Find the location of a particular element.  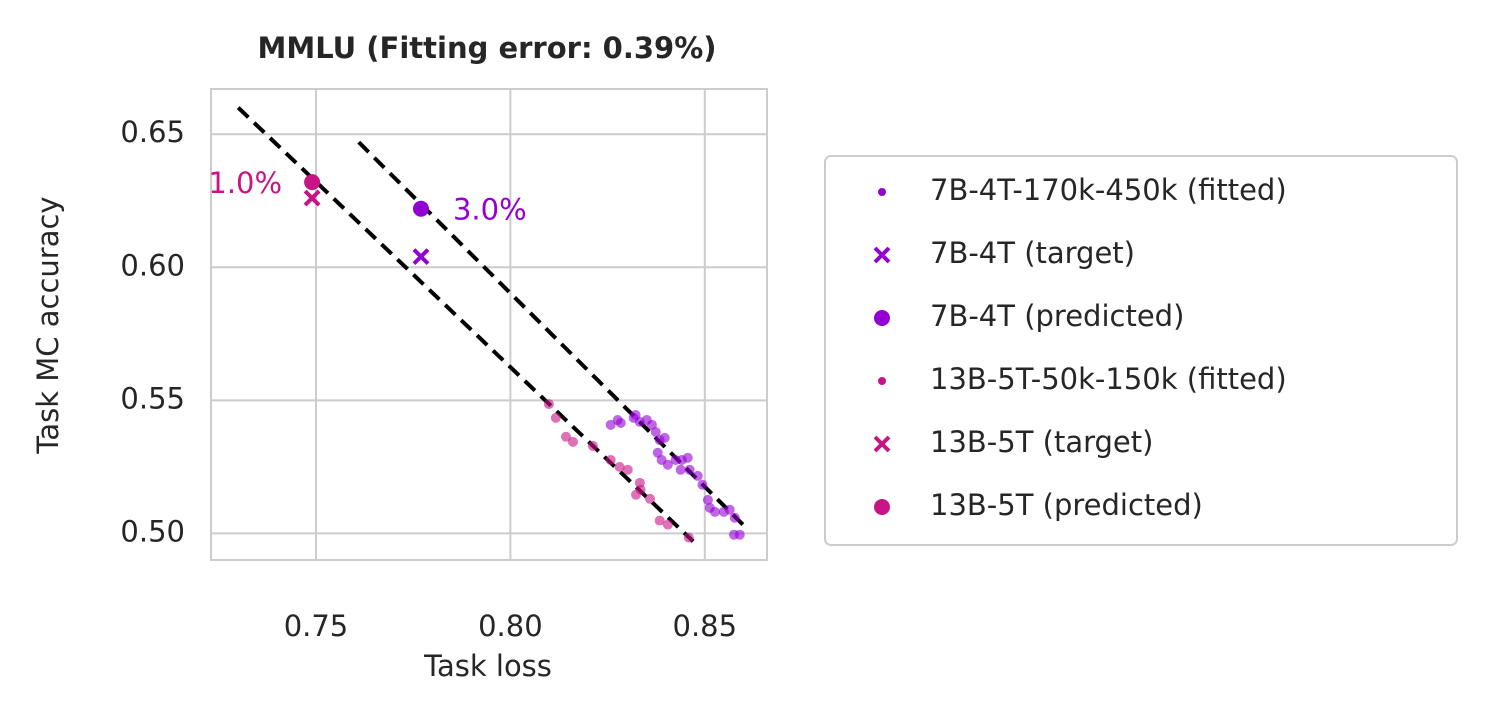

legend-label: 7B-4T-170k-450k (fitted) is located at coordinates (1108, 190).